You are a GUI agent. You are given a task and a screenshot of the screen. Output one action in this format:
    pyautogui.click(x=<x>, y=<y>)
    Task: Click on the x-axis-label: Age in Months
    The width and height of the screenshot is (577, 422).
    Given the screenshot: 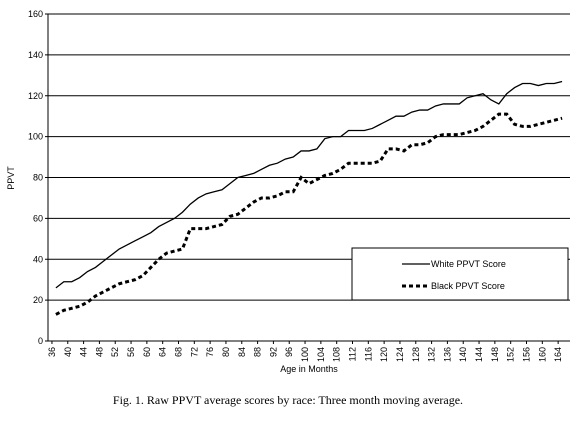 What is the action you would take?
    pyautogui.click(x=309, y=369)
    